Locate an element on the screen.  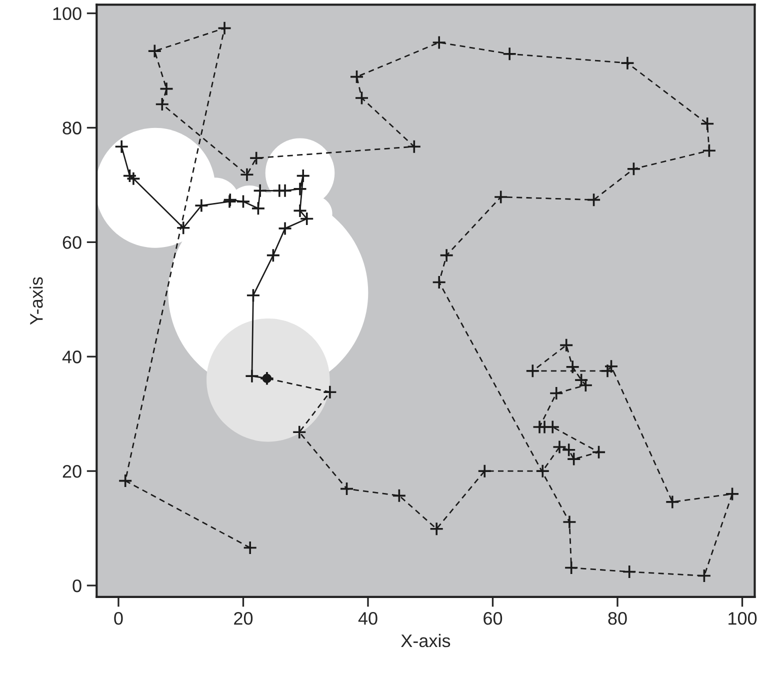
x-tick-label: 20 is located at coordinates (243, 618).